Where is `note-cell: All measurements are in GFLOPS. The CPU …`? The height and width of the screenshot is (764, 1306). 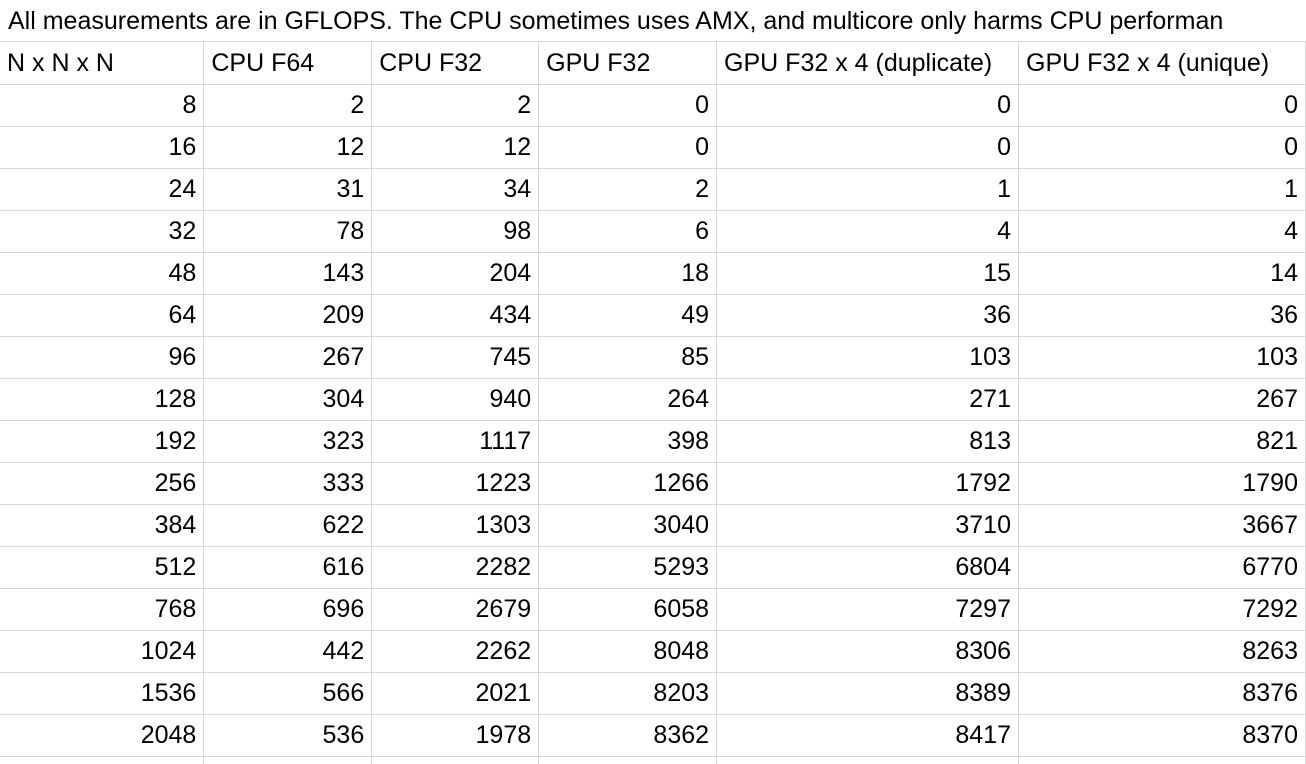
note-cell: All measurements are in GFLOPS. The CPU … is located at coordinates (616, 21).